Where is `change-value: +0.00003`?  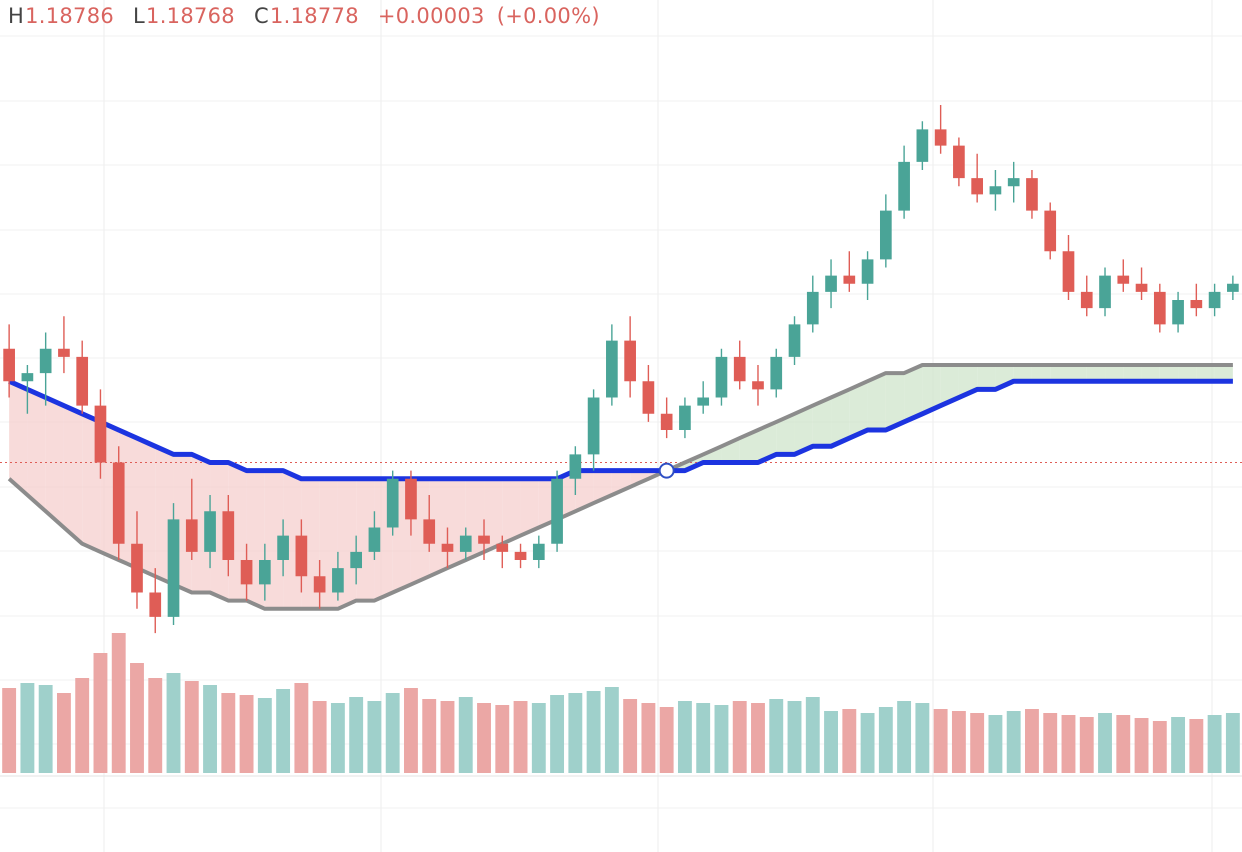
change-value: +0.00003 is located at coordinates (431, 16).